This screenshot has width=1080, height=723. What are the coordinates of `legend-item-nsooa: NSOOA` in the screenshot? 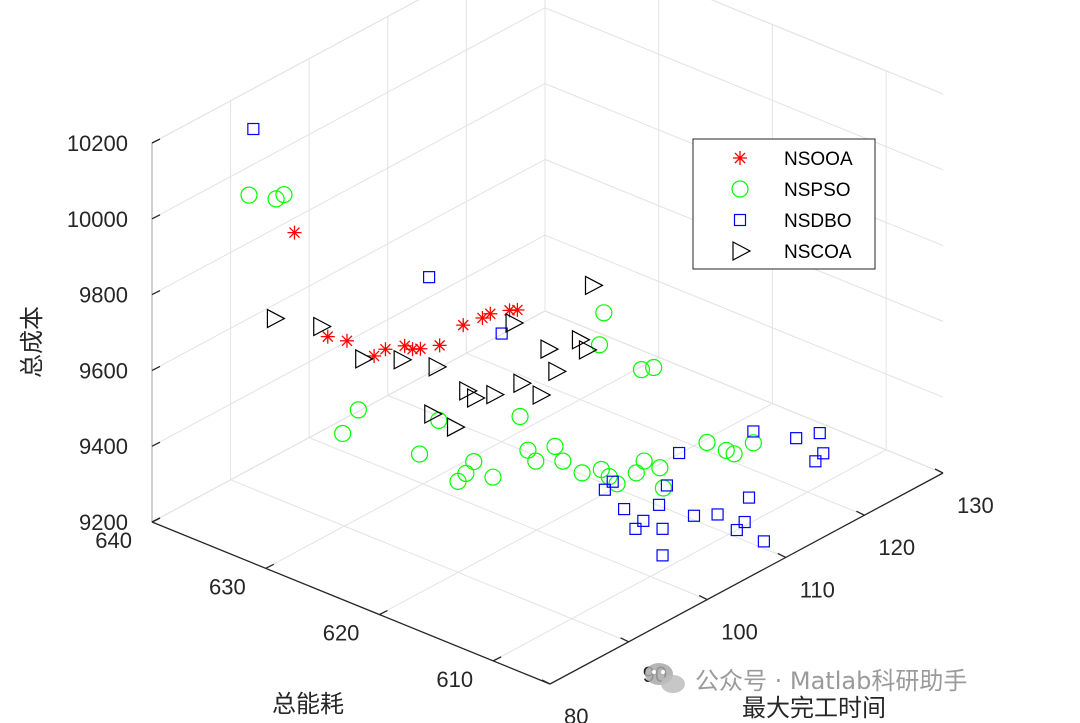 It's located at (793, 159).